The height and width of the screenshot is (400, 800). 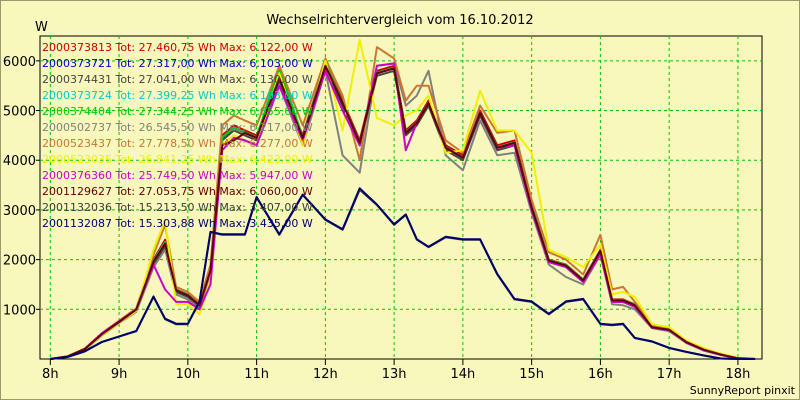 What do you see at coordinates (399, 20) in the screenshot?
I see `chart-title: Wechselrichtervergleich vom 16.10.2012` at bounding box center [399, 20].